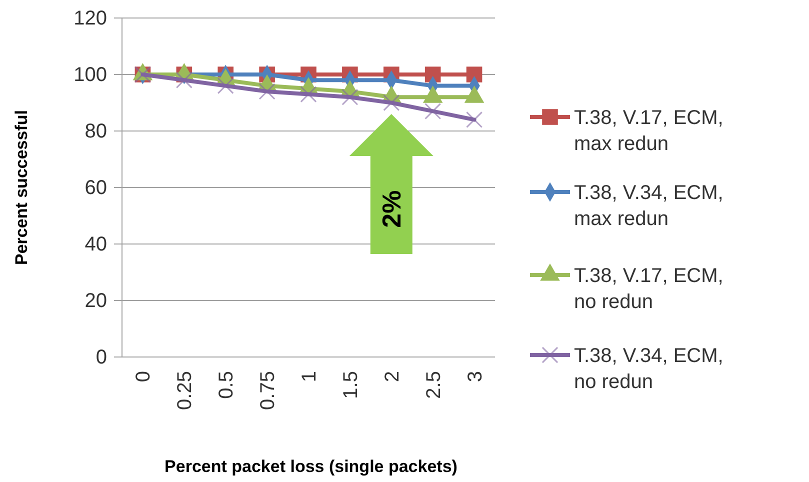  What do you see at coordinates (90, 75) in the screenshot?
I see `y-tick-label: 100` at bounding box center [90, 75].